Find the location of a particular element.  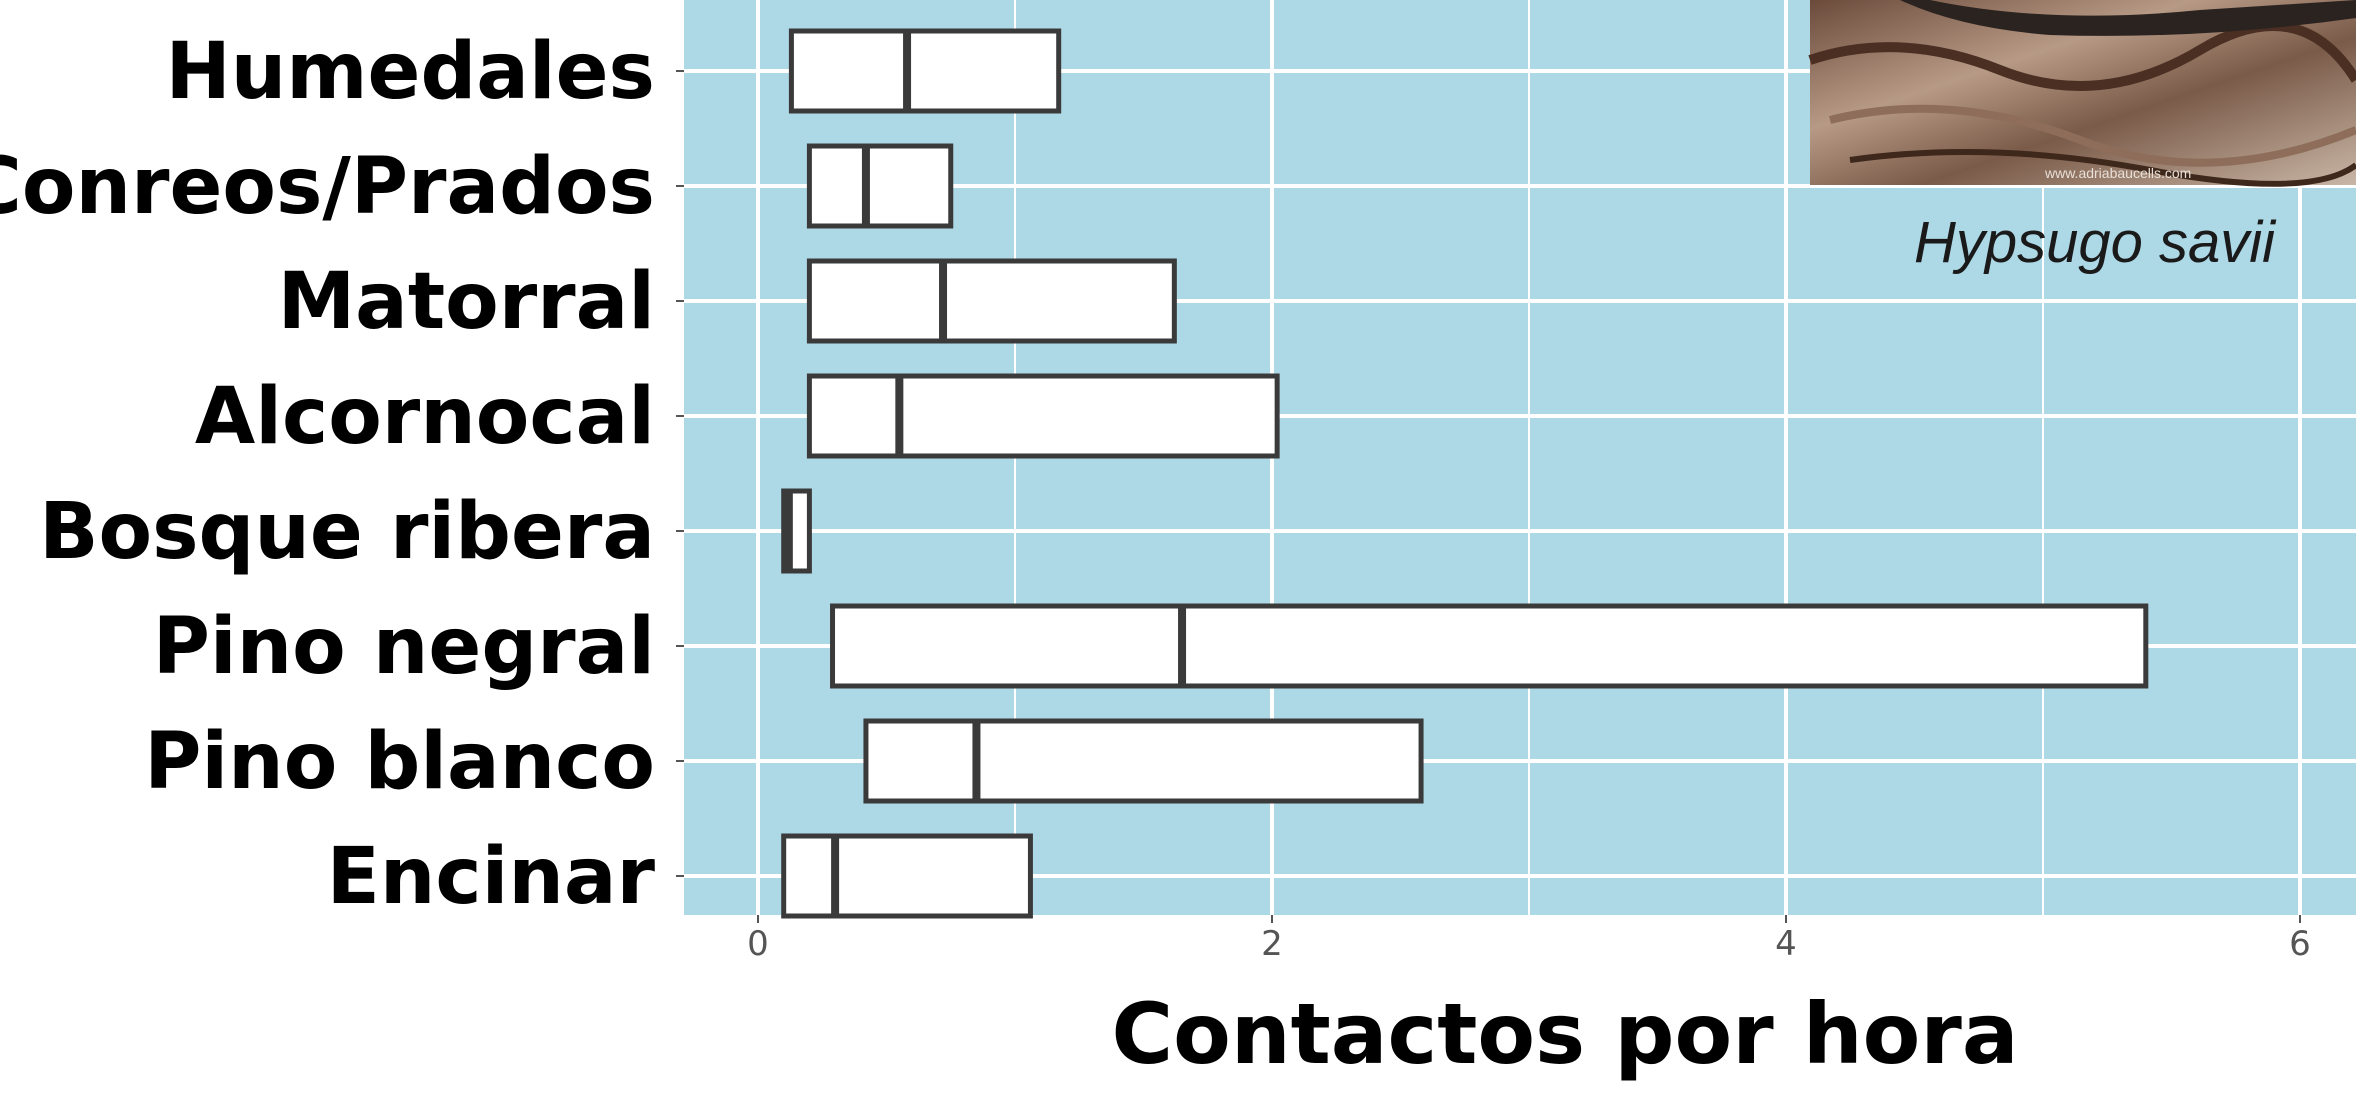

category-label: Pino negral is located at coordinates (404, 647).